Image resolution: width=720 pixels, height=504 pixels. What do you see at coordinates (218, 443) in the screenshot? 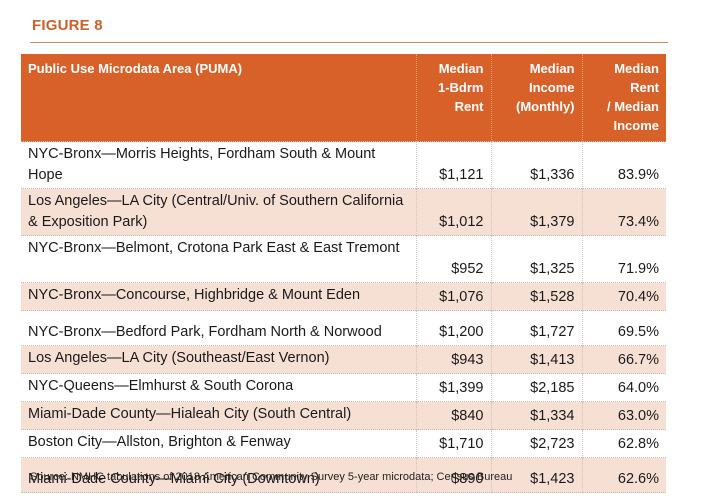
I see `puma-cell: Boston City—Allston, Brighton & Fenway` at bounding box center [218, 443].